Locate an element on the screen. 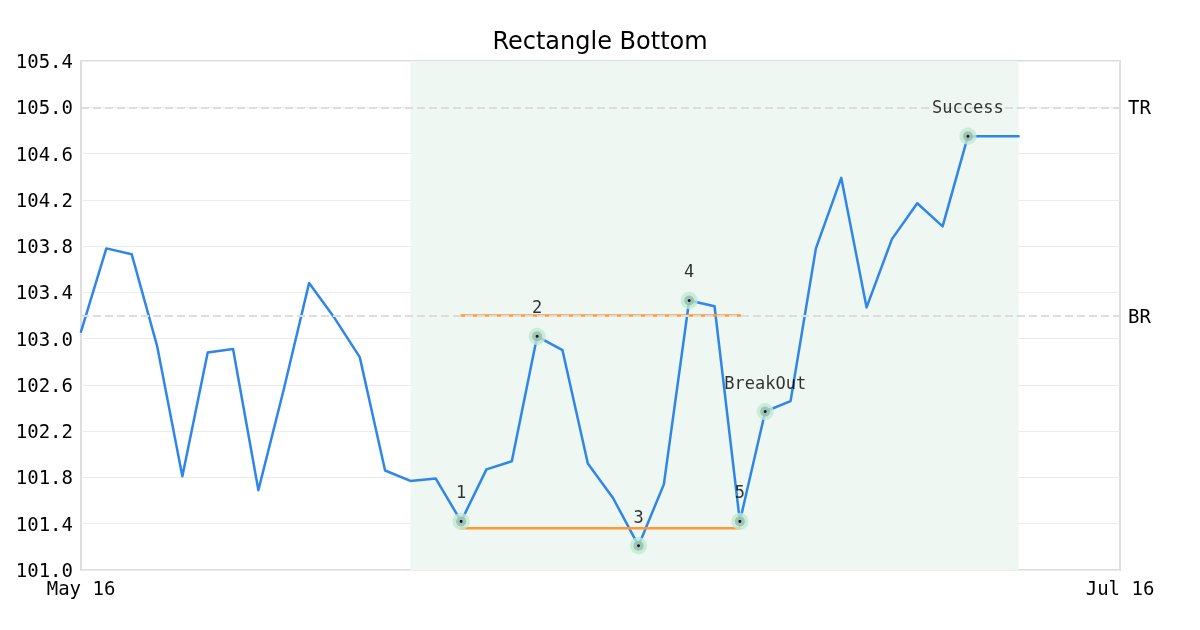 The image size is (1200, 630). y-tick-label: 101.8 is located at coordinates (44, 477).